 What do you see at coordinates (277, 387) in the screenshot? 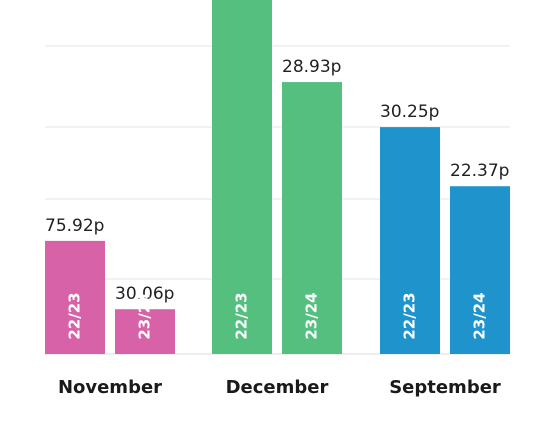
I see `category-label: December` at bounding box center [277, 387].